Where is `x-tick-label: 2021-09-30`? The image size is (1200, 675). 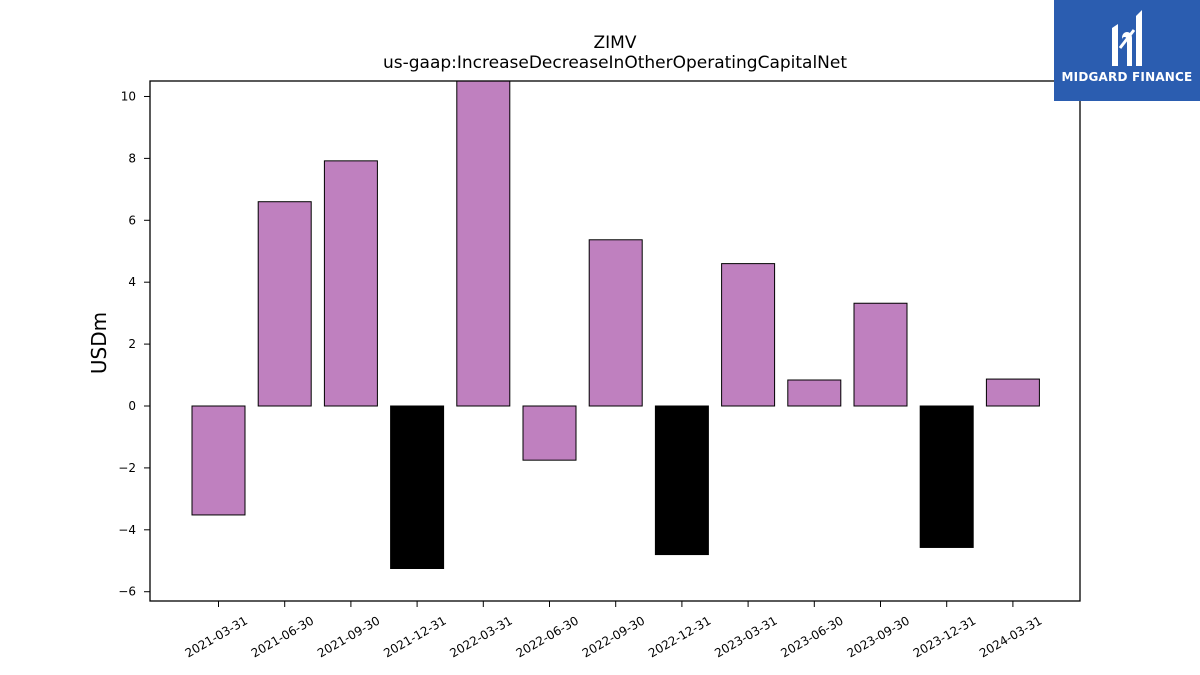 x-tick-label: 2021-09-30 is located at coordinates (348, 636).